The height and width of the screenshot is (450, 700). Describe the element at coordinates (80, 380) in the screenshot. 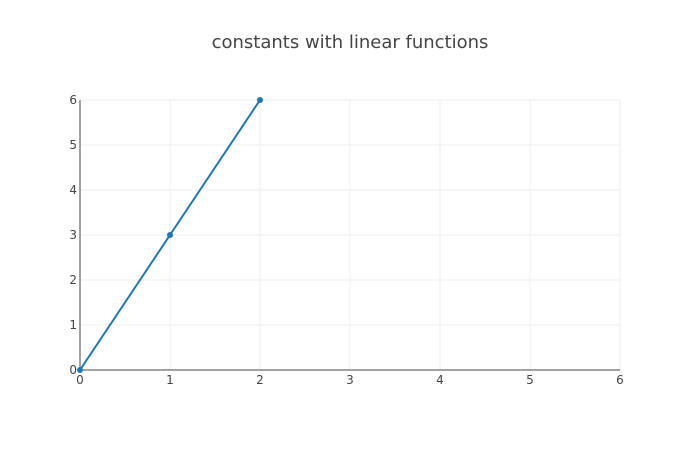

I see `x-tick-label: 0` at that location.